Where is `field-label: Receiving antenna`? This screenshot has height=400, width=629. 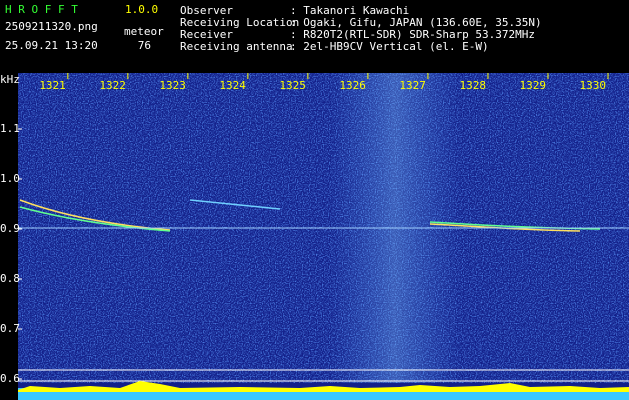
field-label: Receiving antenna is located at coordinates (236, 46).